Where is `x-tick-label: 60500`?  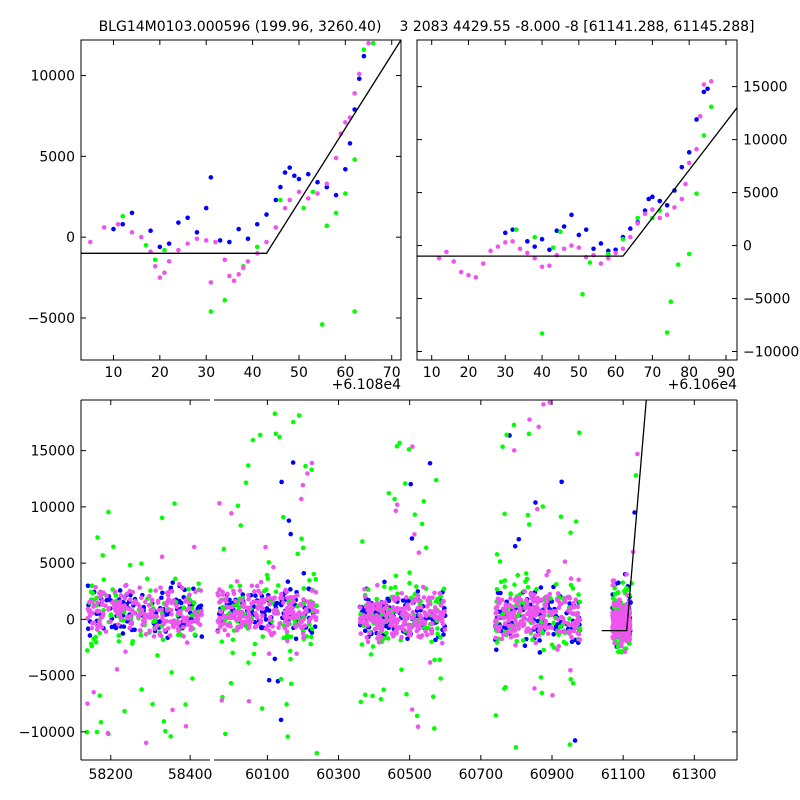
x-tick-label: 60500 is located at coordinates (409, 775).